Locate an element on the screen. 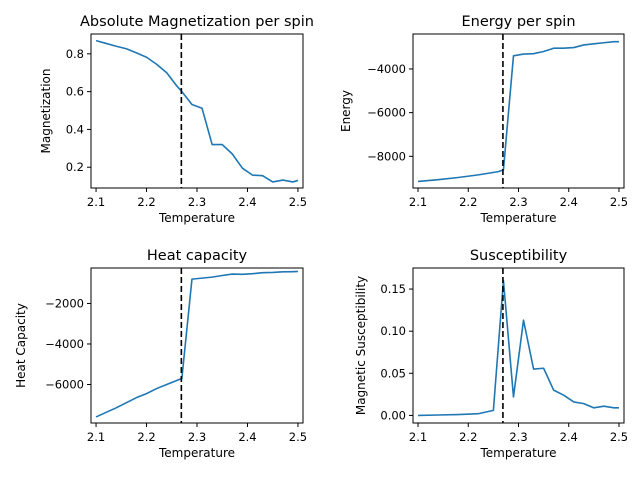 The width and height of the screenshot is (640, 480). y-axis-label: Heat Capacity is located at coordinates (21, 345).